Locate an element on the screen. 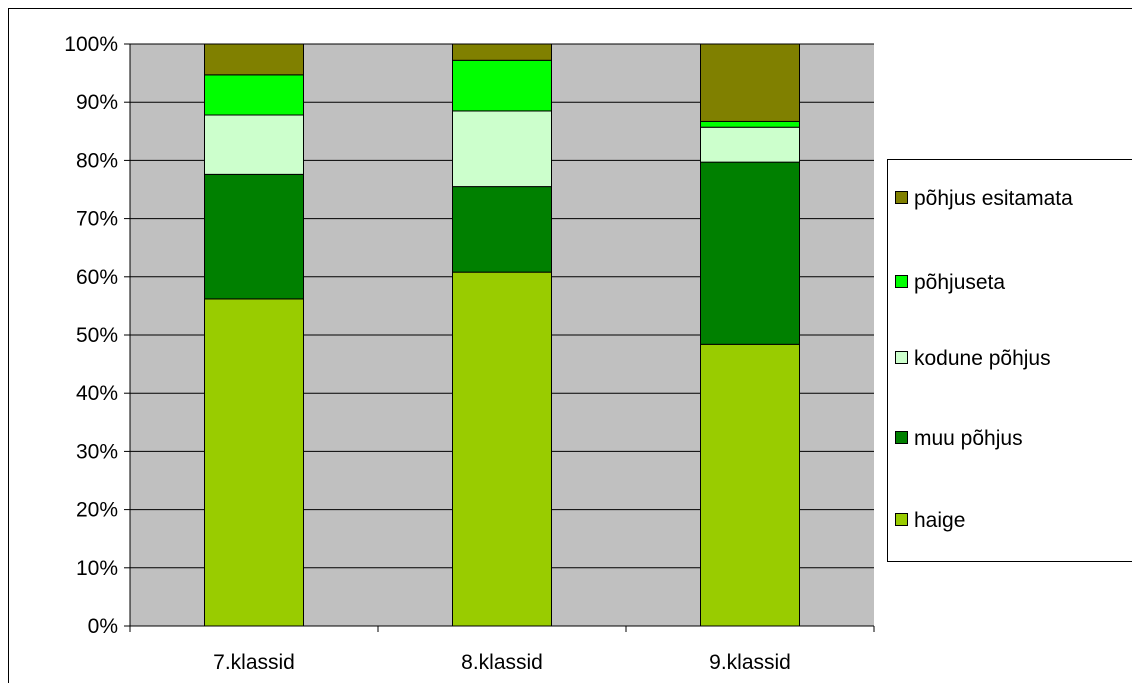 This screenshot has width=1132, height=683. y-tick-label: 50% is located at coordinates (97, 335).